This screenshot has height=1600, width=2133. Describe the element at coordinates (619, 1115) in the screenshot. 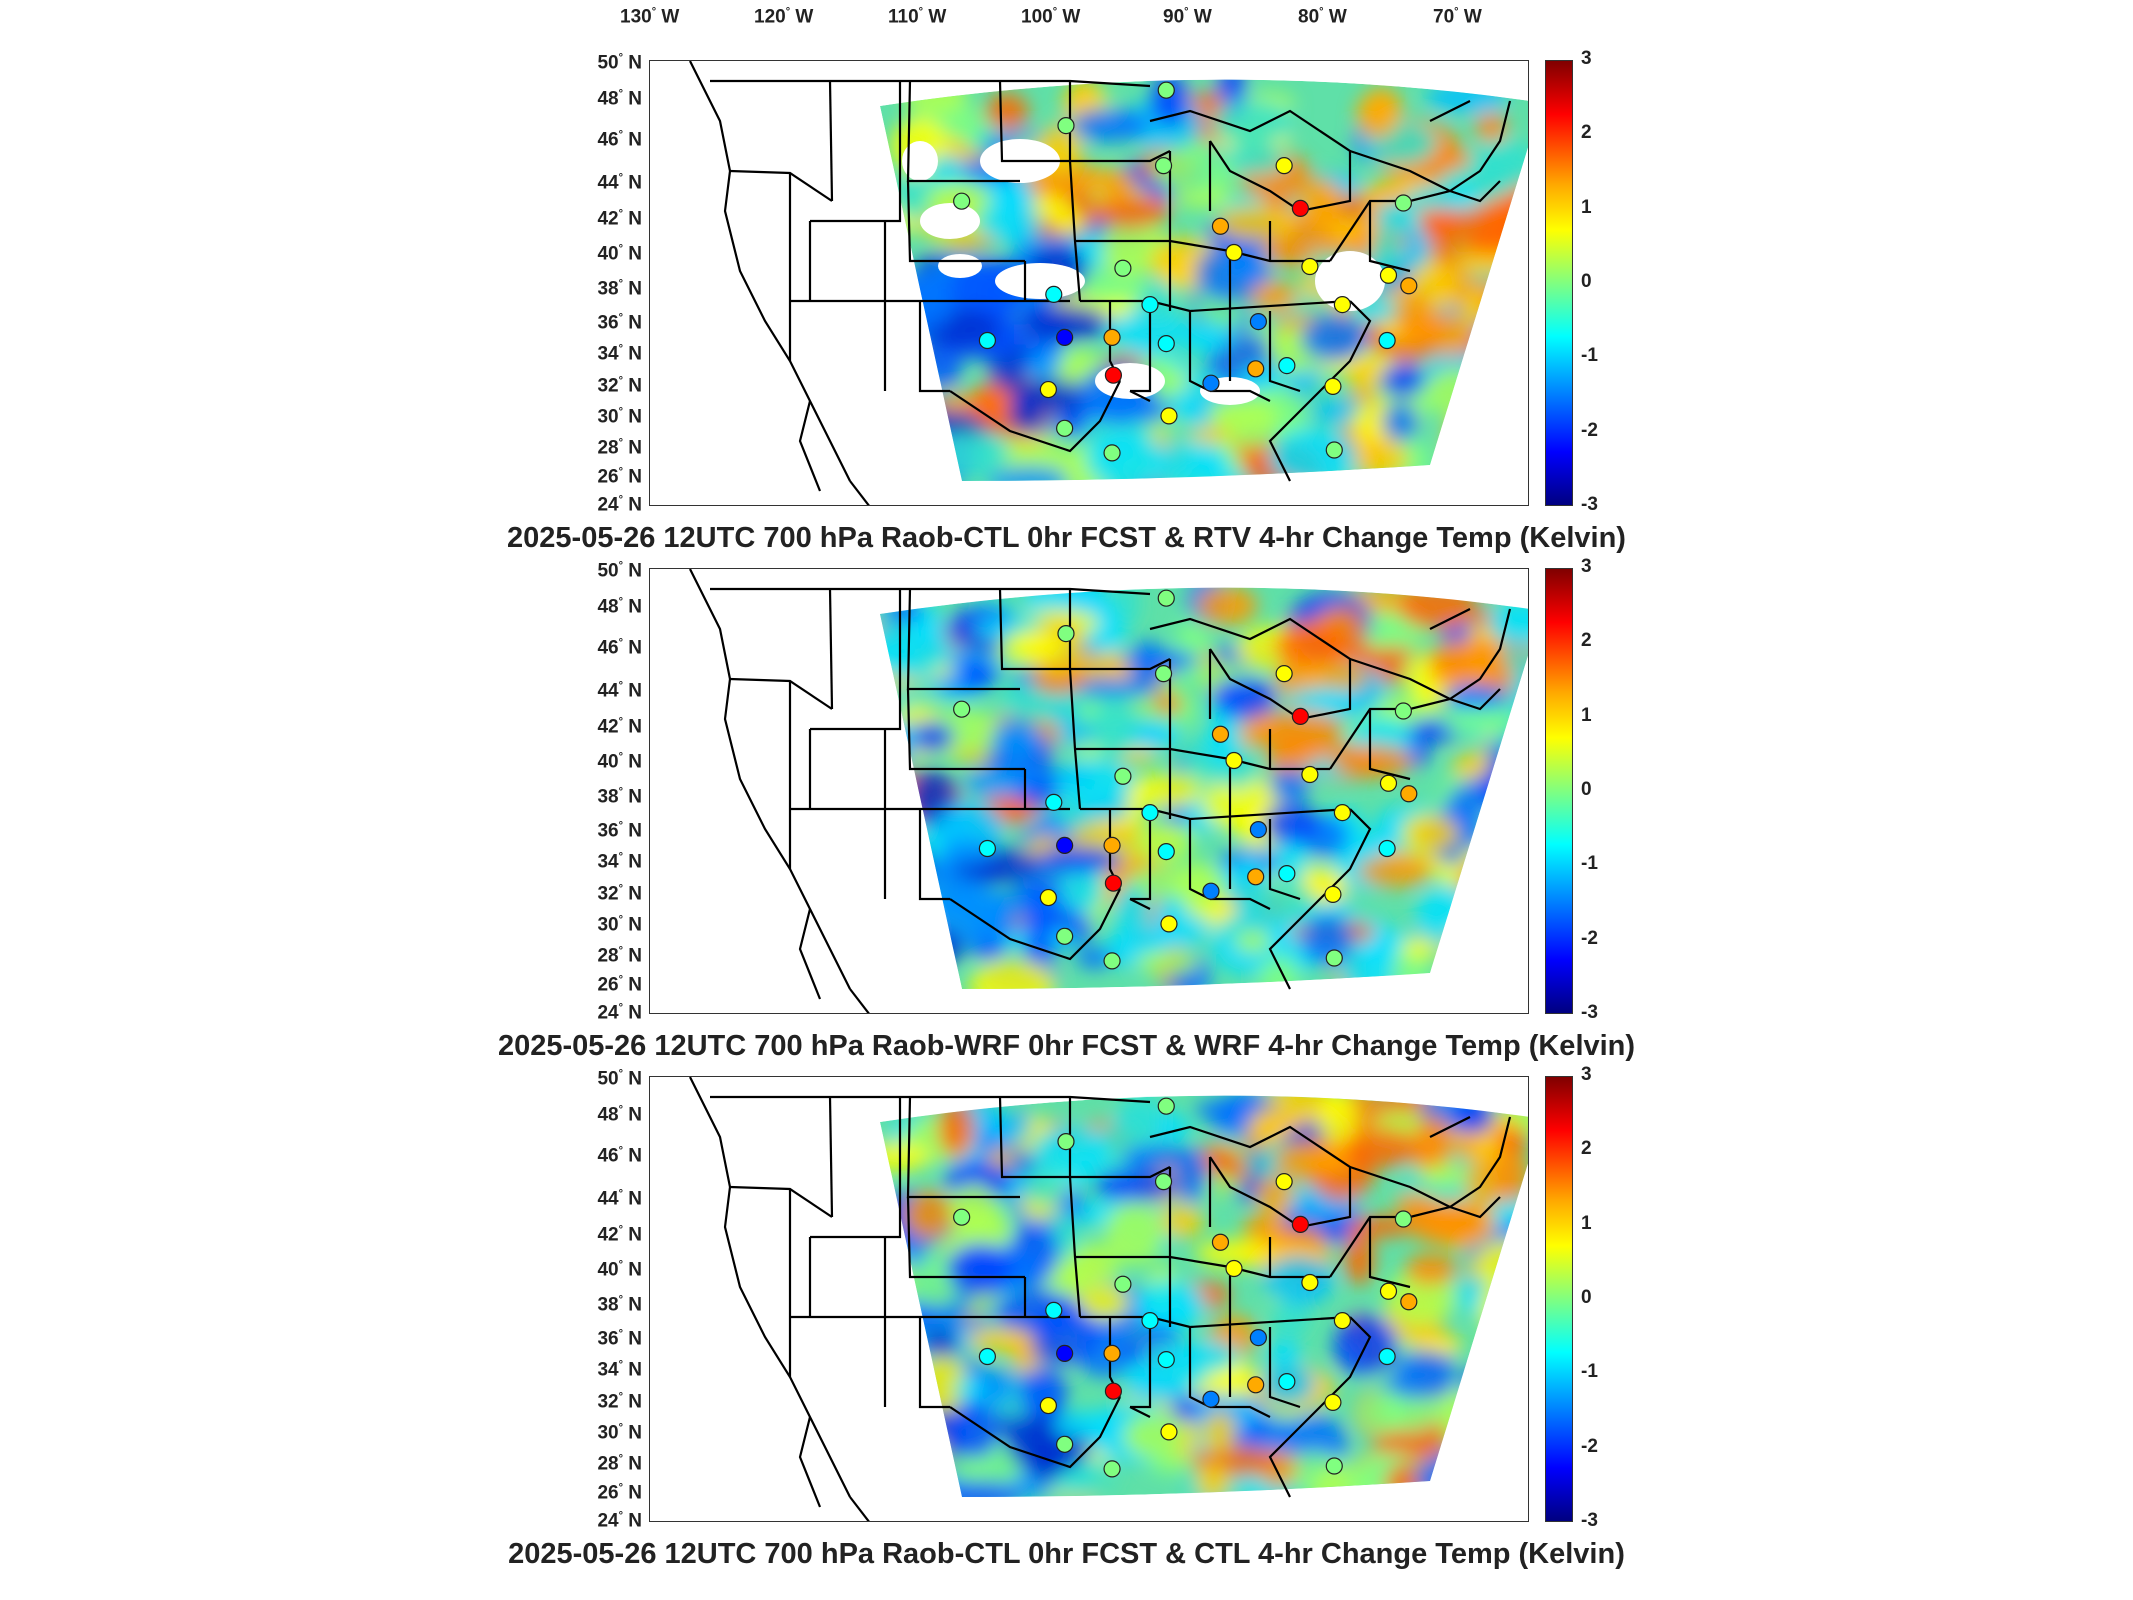

I see `latitude-label: 48° N` at that location.